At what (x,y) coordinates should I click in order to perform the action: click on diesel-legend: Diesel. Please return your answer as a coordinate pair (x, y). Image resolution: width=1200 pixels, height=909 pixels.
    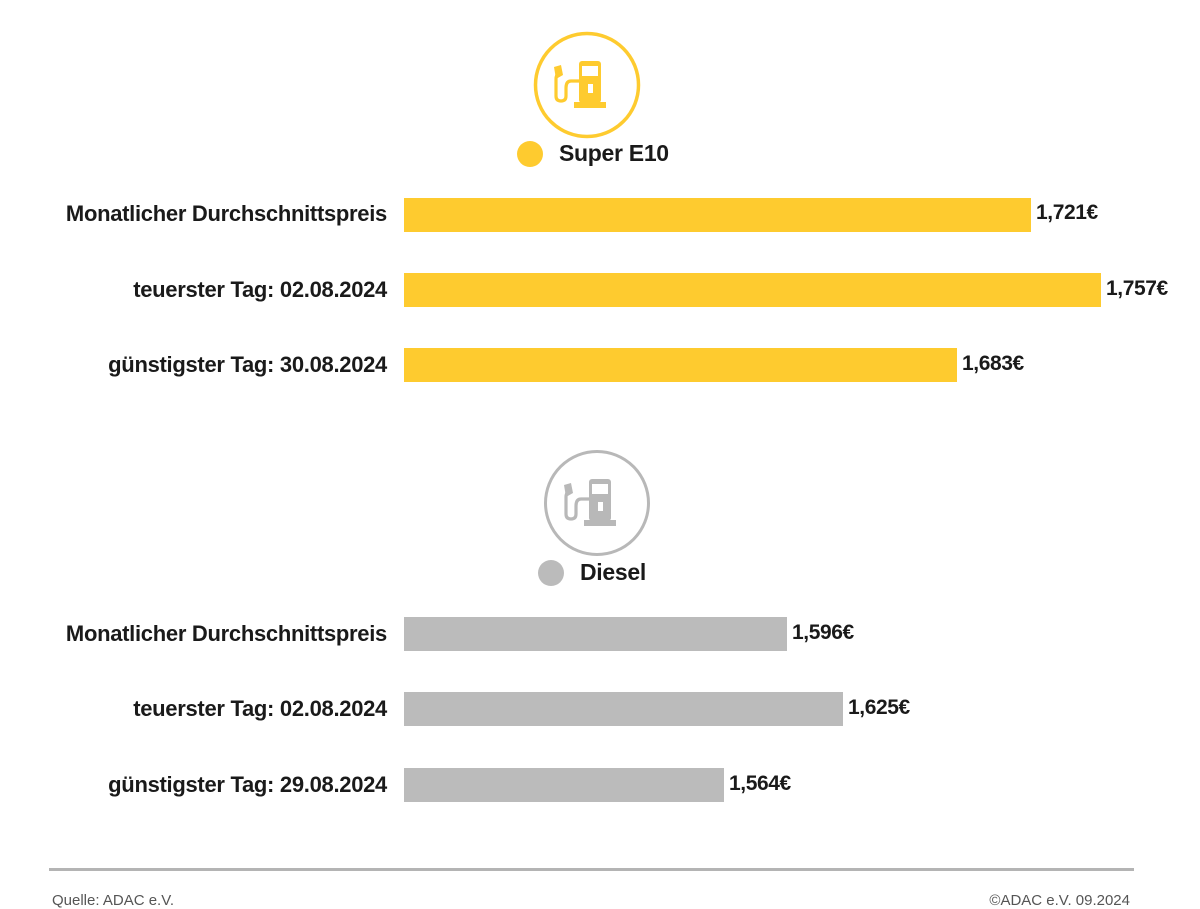
    Looking at the image, I should click on (592, 572).